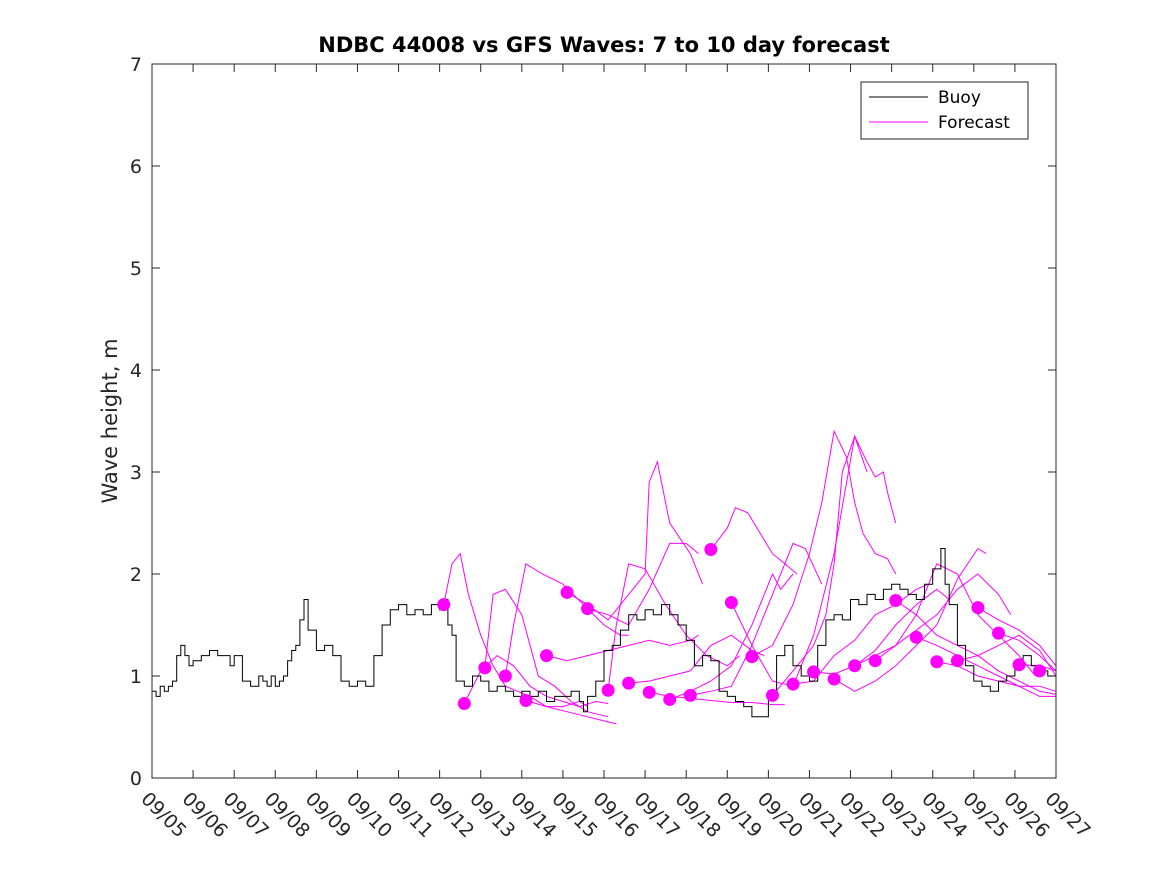 The height and width of the screenshot is (875, 1167). What do you see at coordinates (328, 815) in the screenshot?
I see `x-tick-label: 09/09` at bounding box center [328, 815].